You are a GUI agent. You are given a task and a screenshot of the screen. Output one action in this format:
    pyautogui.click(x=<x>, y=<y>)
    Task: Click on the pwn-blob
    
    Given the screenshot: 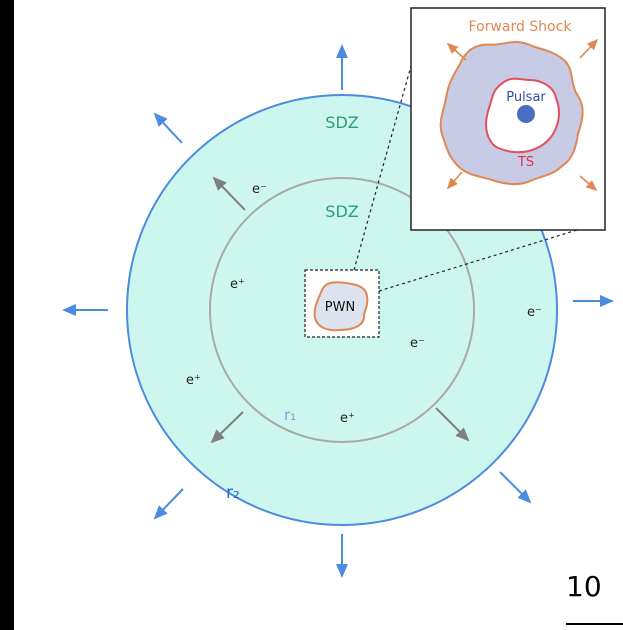 What is the action you would take?
    pyautogui.click(x=341, y=306)
    